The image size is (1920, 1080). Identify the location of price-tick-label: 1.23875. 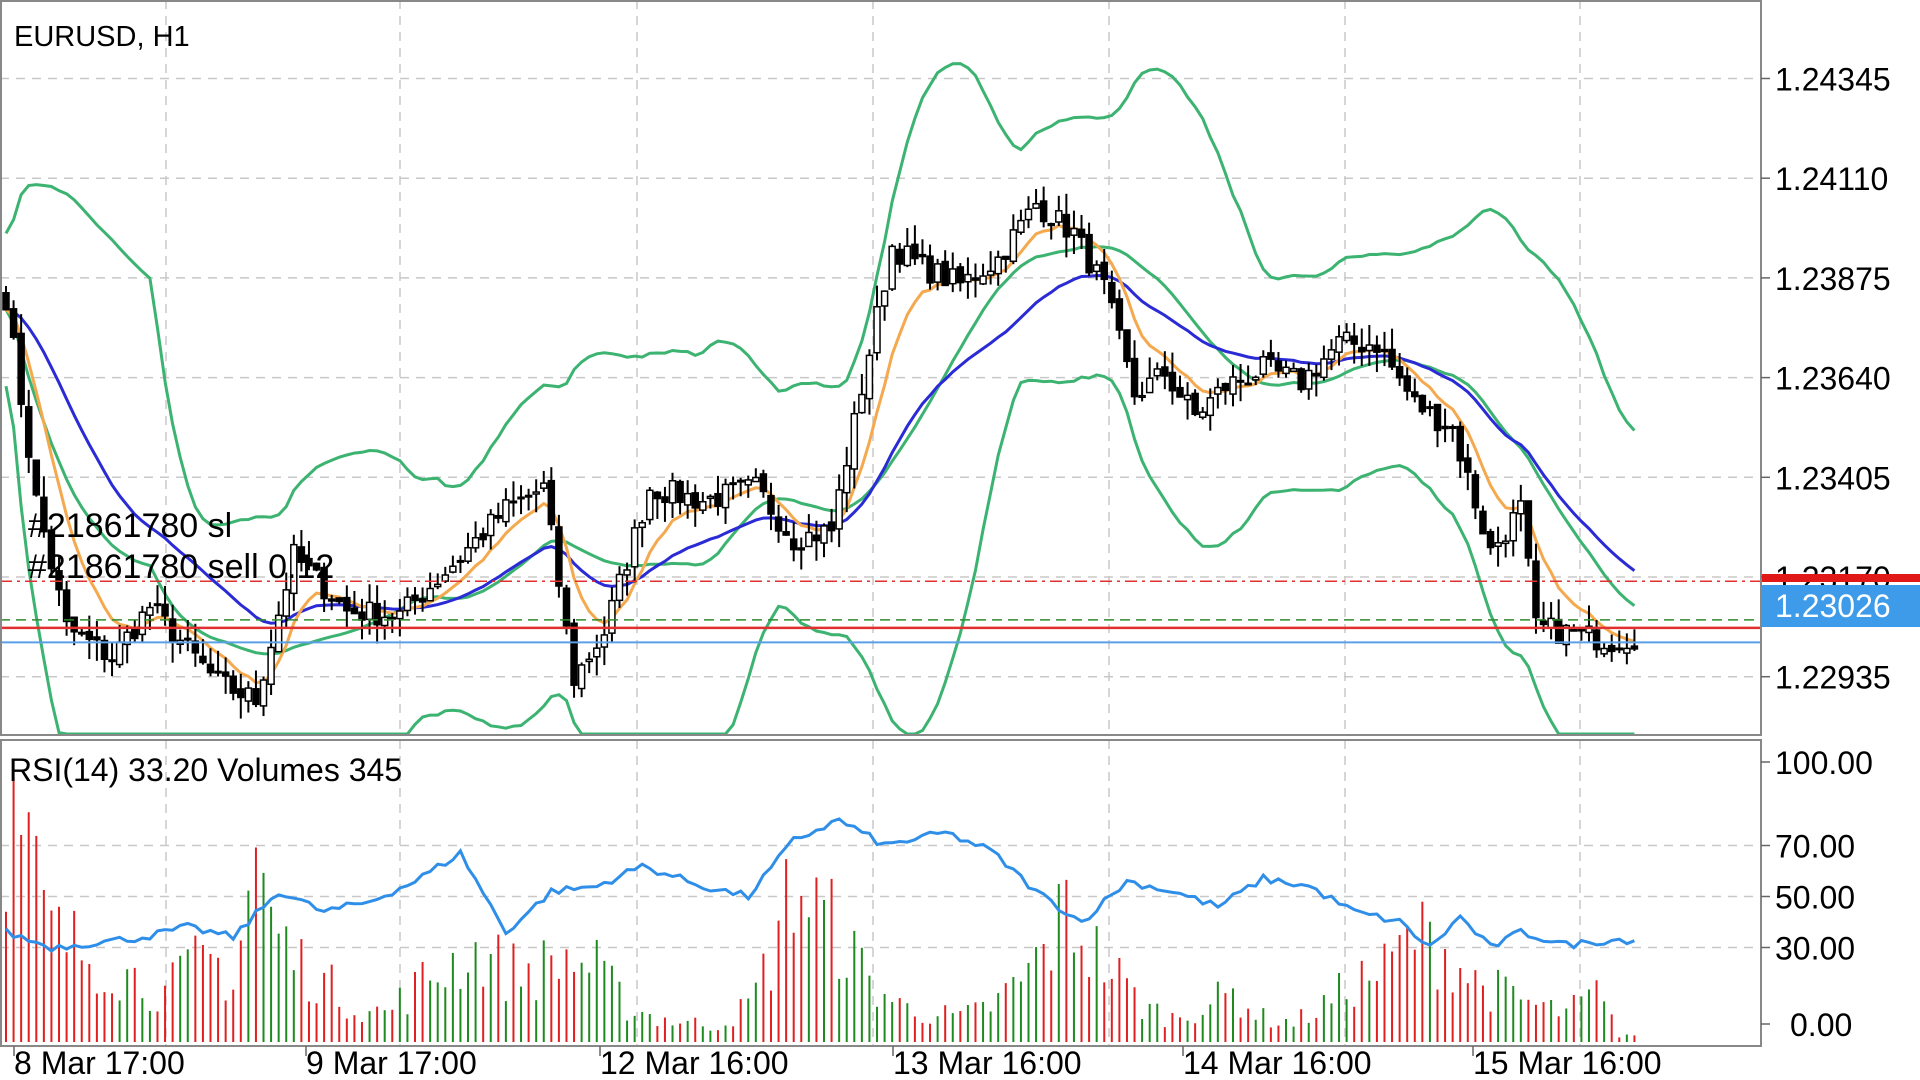
(1833, 279).